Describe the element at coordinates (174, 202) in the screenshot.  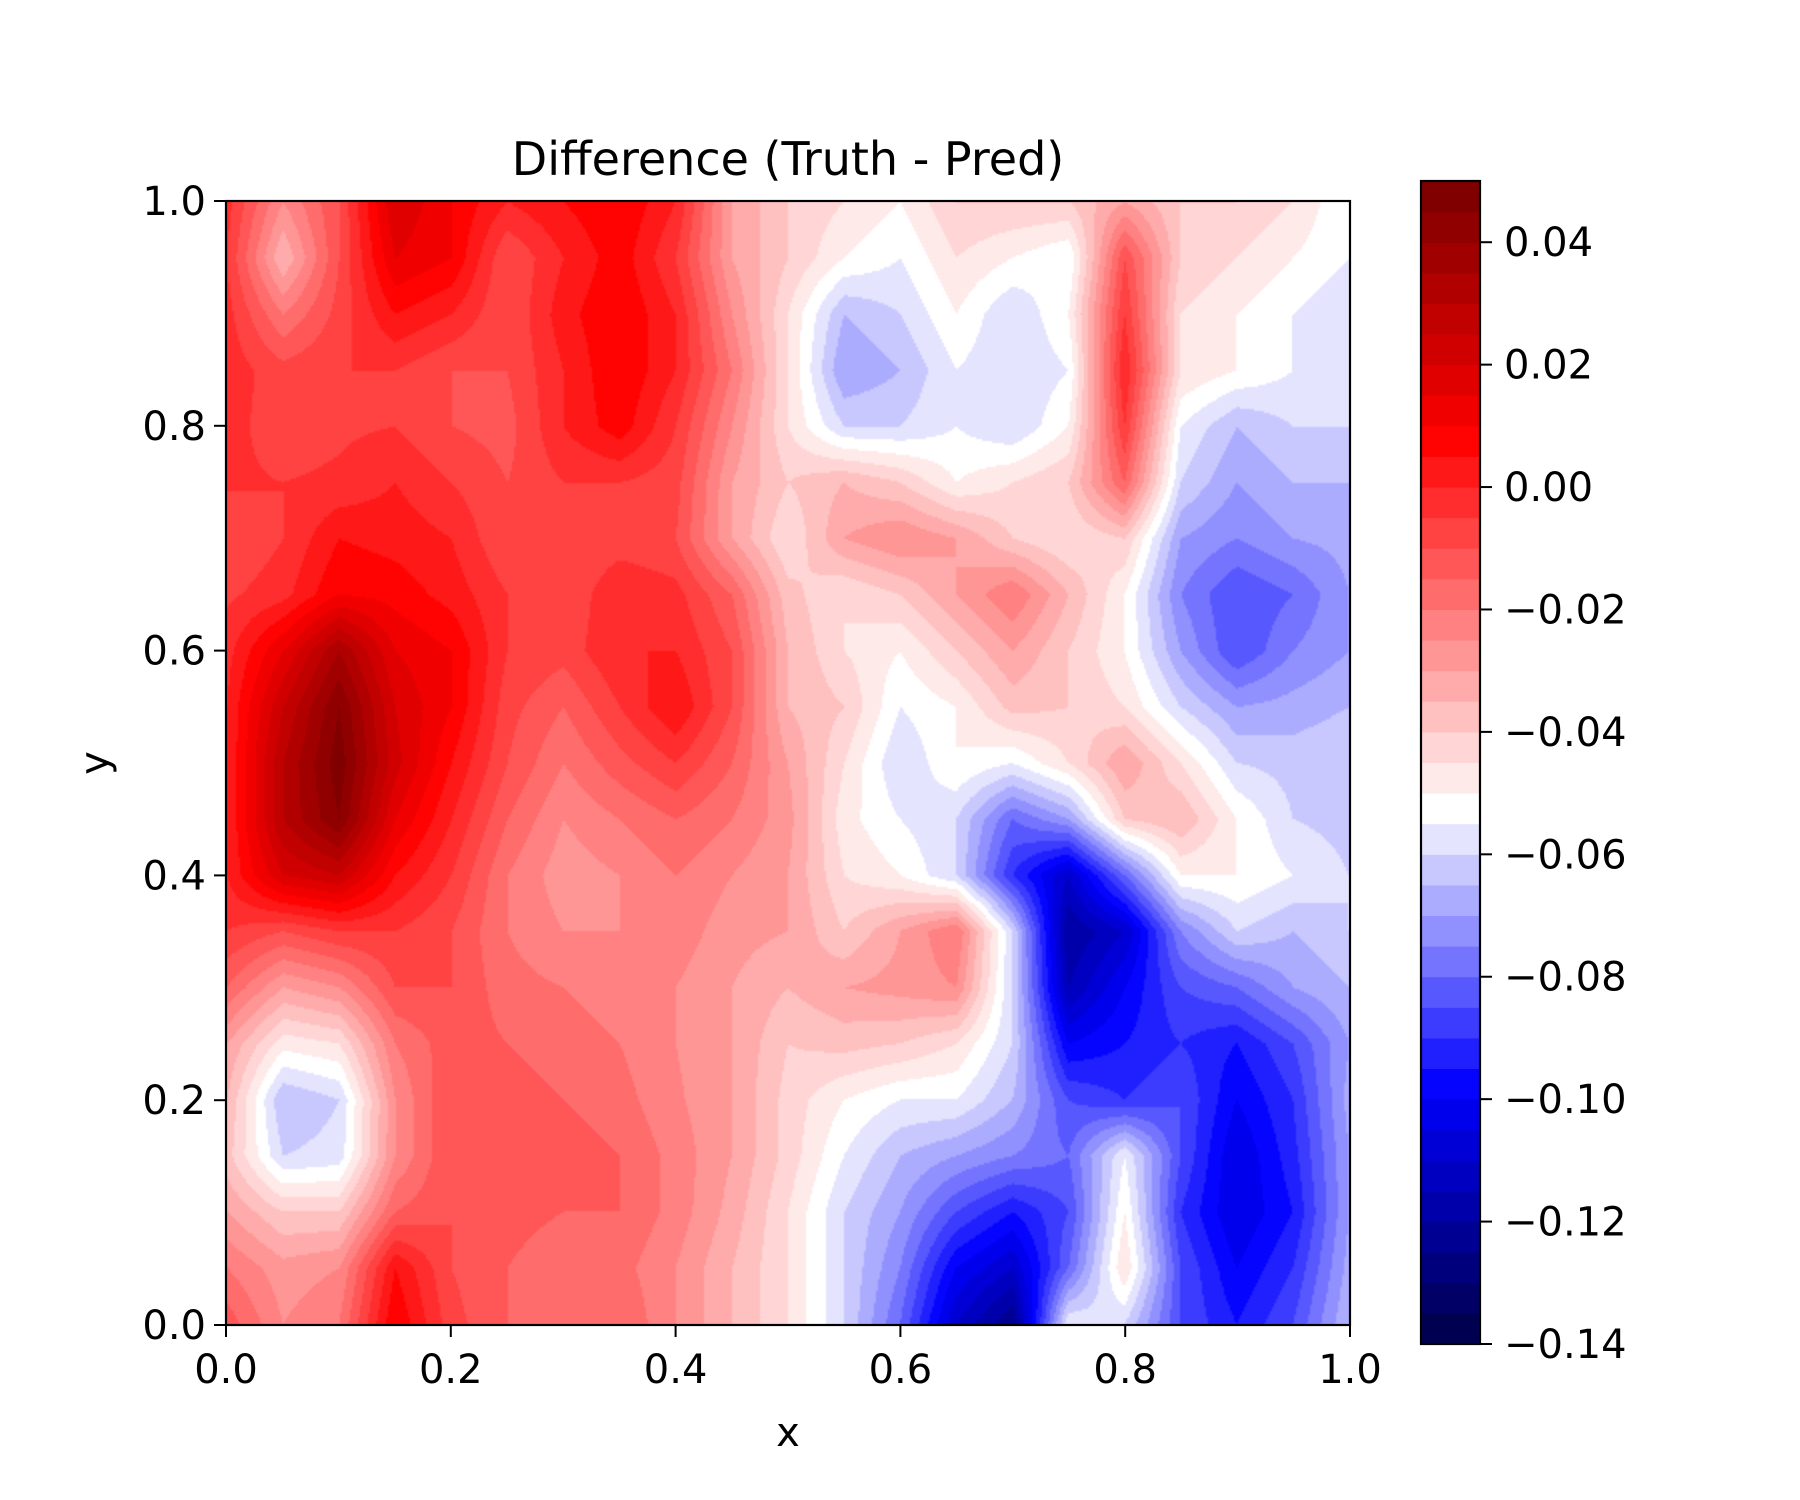
I see `y-tick-label: 1.0` at that location.